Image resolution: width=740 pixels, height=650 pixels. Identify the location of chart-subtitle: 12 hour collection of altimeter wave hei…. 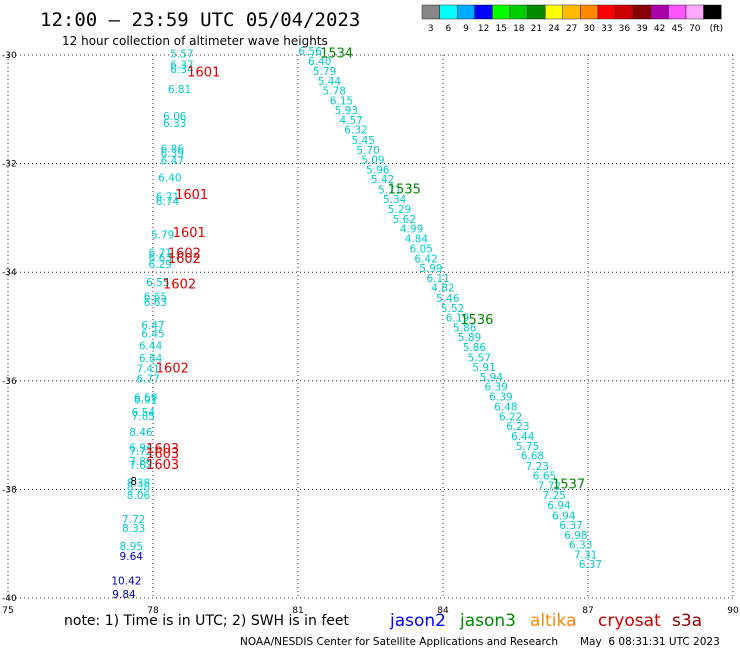
(195, 41).